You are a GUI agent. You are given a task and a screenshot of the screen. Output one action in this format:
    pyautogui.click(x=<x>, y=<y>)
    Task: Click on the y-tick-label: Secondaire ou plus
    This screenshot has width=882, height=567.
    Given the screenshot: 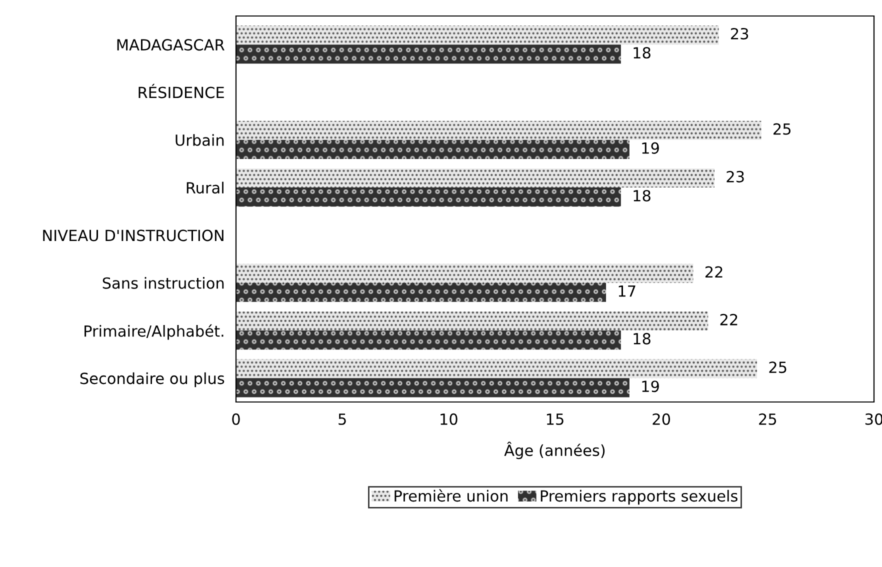 What is the action you would take?
    pyautogui.click(x=152, y=380)
    